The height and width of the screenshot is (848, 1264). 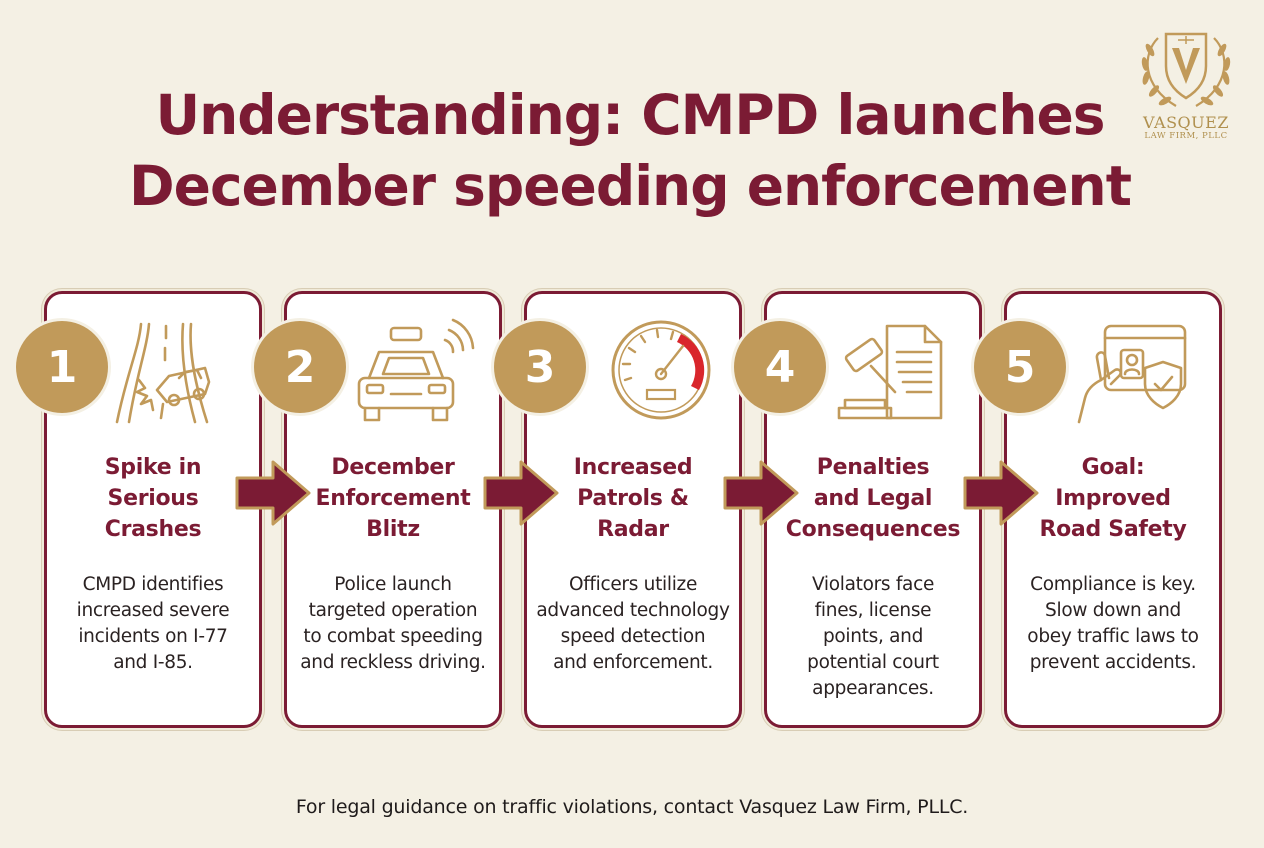 I want to click on title-line: Patrols &, so click(x=633, y=498).